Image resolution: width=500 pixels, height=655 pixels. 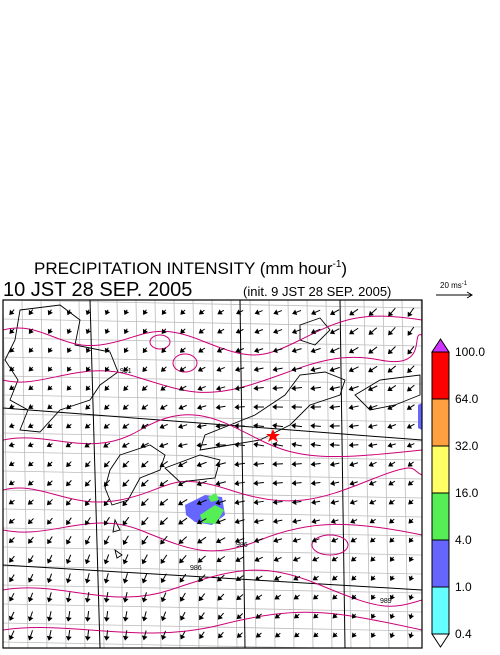 I want to click on colorbar-label: 1.0, so click(x=463, y=587).